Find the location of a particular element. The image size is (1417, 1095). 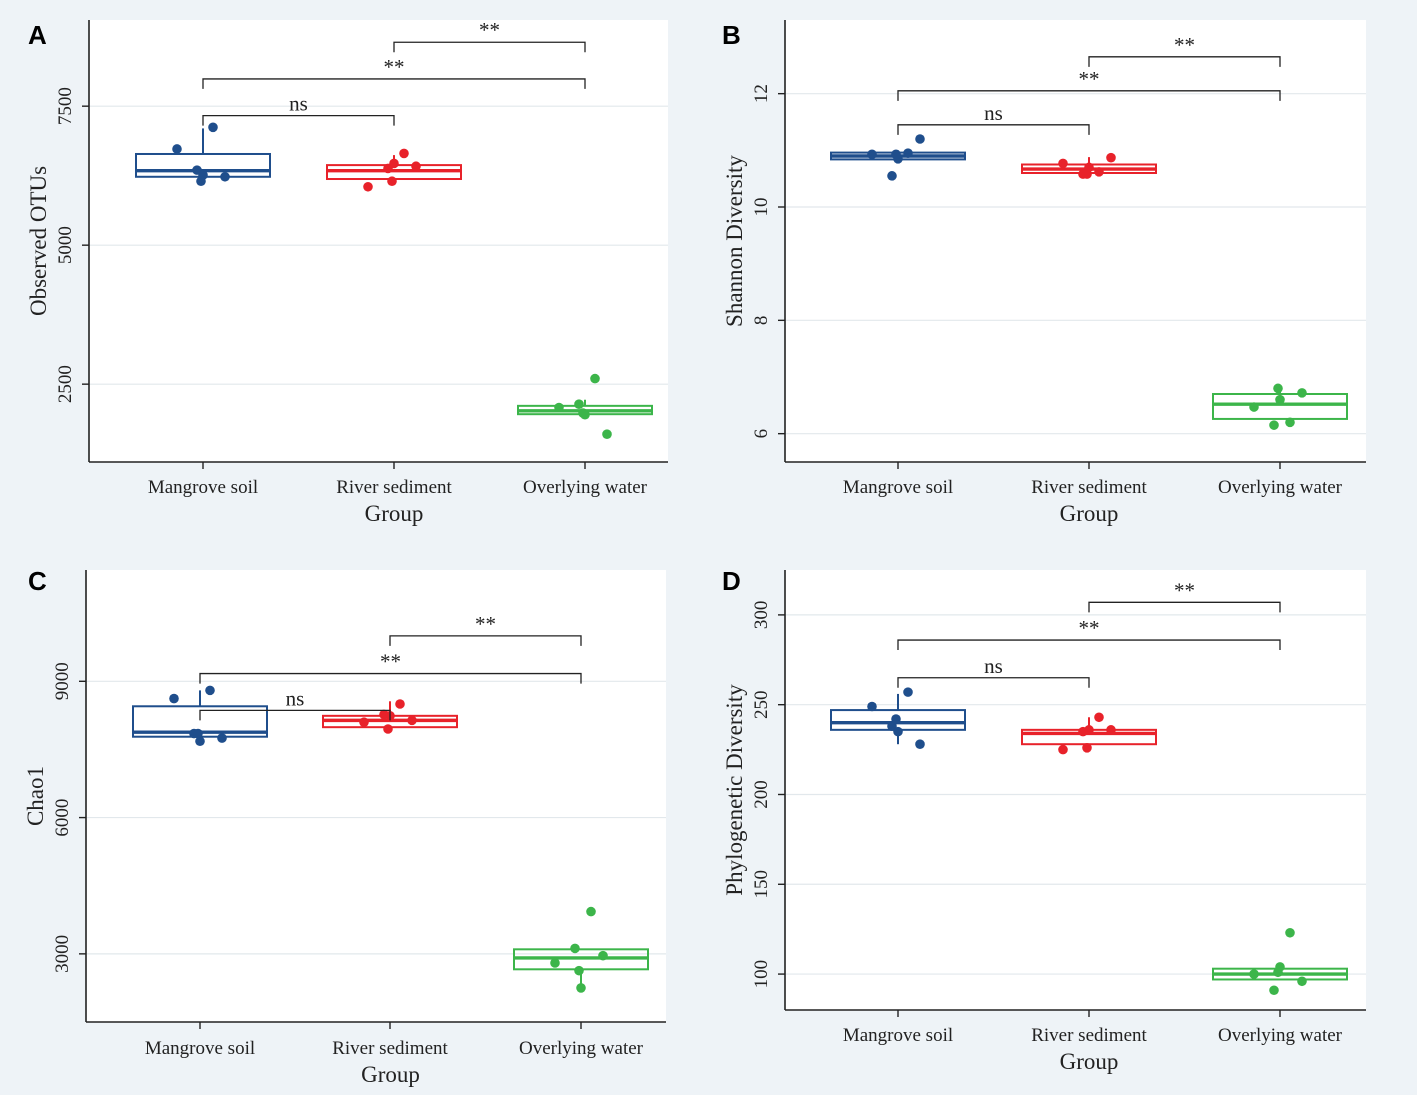

y-tick-label: 200 is located at coordinates (761, 794).